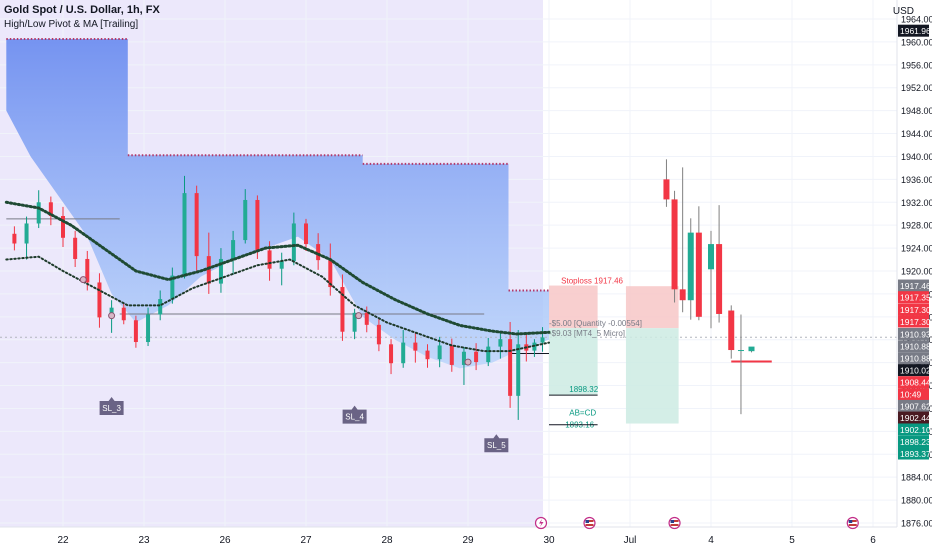  Describe the element at coordinates (873, 540) in the screenshot. I see `time-tick-label: 6` at that location.